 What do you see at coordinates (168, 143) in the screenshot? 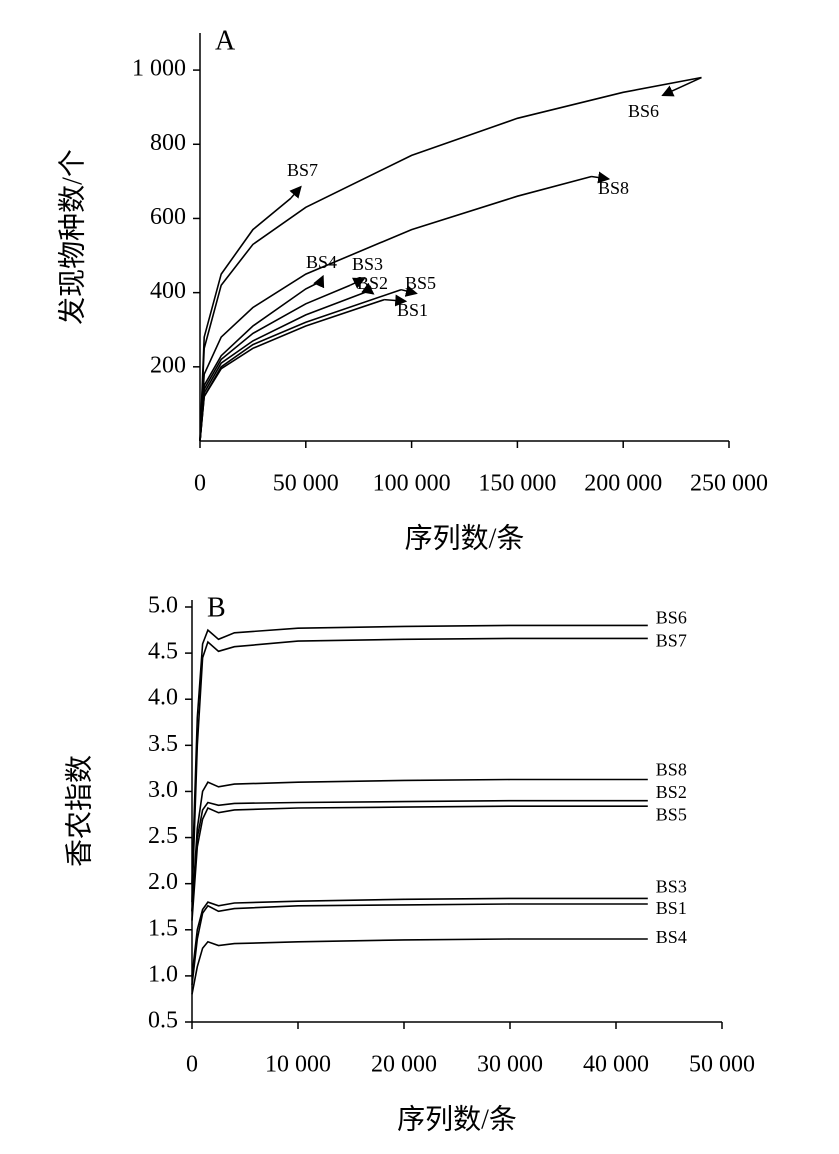
I see `y-tick-label: 800` at bounding box center [168, 143].